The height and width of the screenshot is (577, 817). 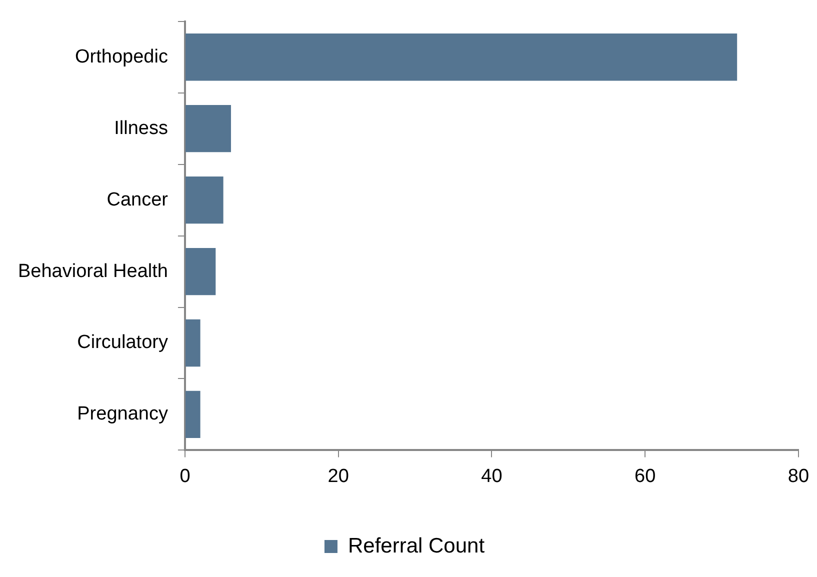 I want to click on y-tick-label: Behavioral Health, so click(x=93, y=271).